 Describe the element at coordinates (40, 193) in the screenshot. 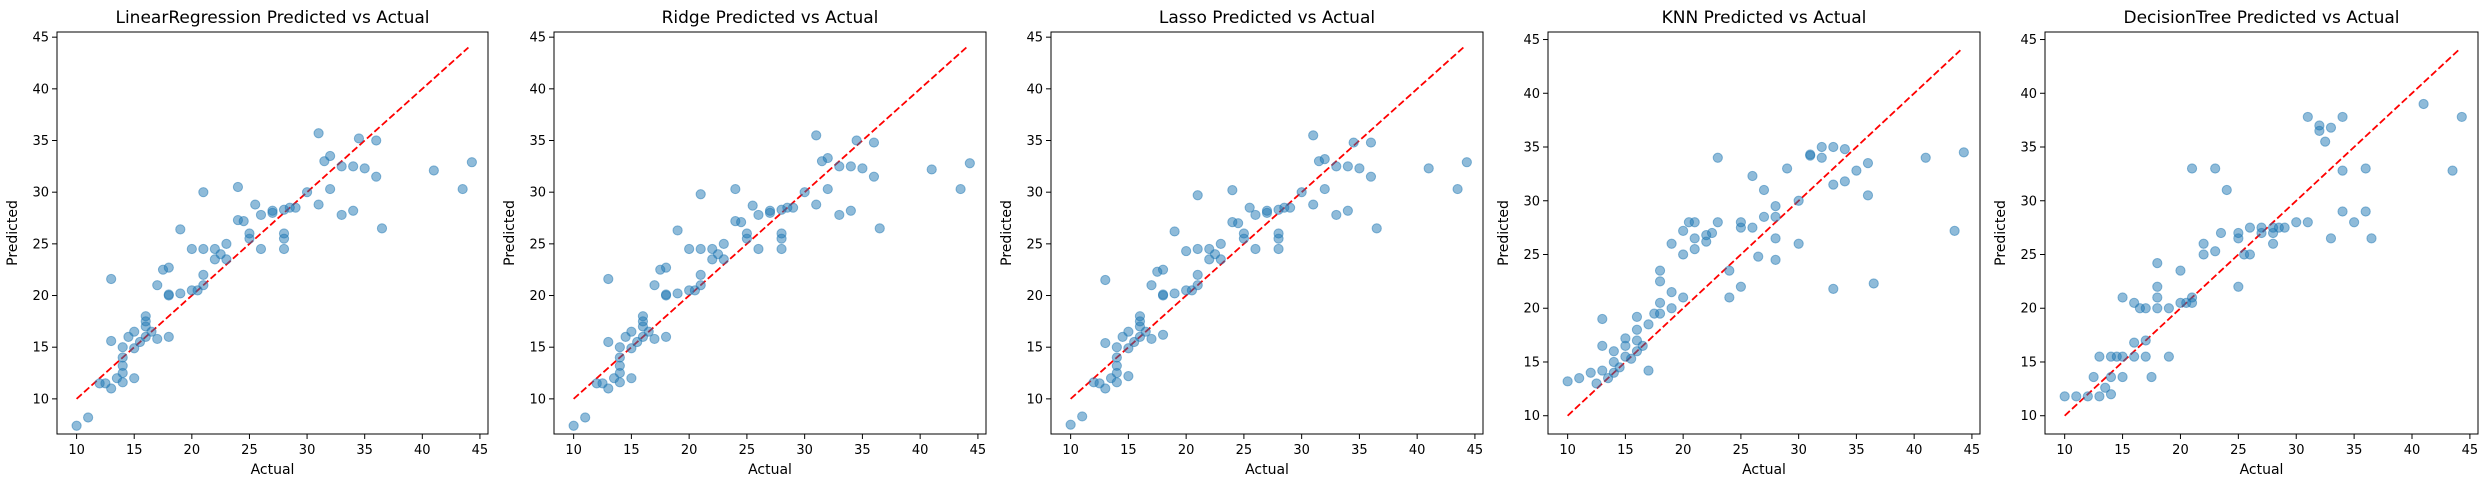

I see `y-tick-label: 30` at that location.